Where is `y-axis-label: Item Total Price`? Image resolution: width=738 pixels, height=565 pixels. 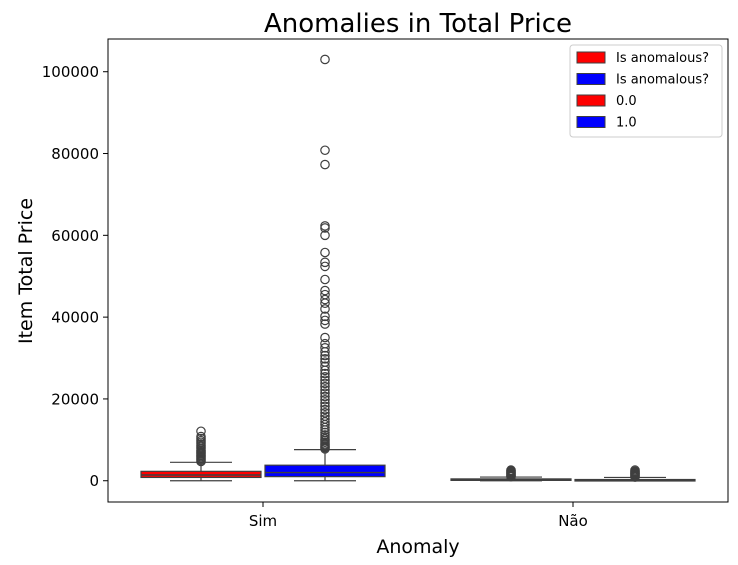 y-axis-label: Item Total Price is located at coordinates (26, 271).